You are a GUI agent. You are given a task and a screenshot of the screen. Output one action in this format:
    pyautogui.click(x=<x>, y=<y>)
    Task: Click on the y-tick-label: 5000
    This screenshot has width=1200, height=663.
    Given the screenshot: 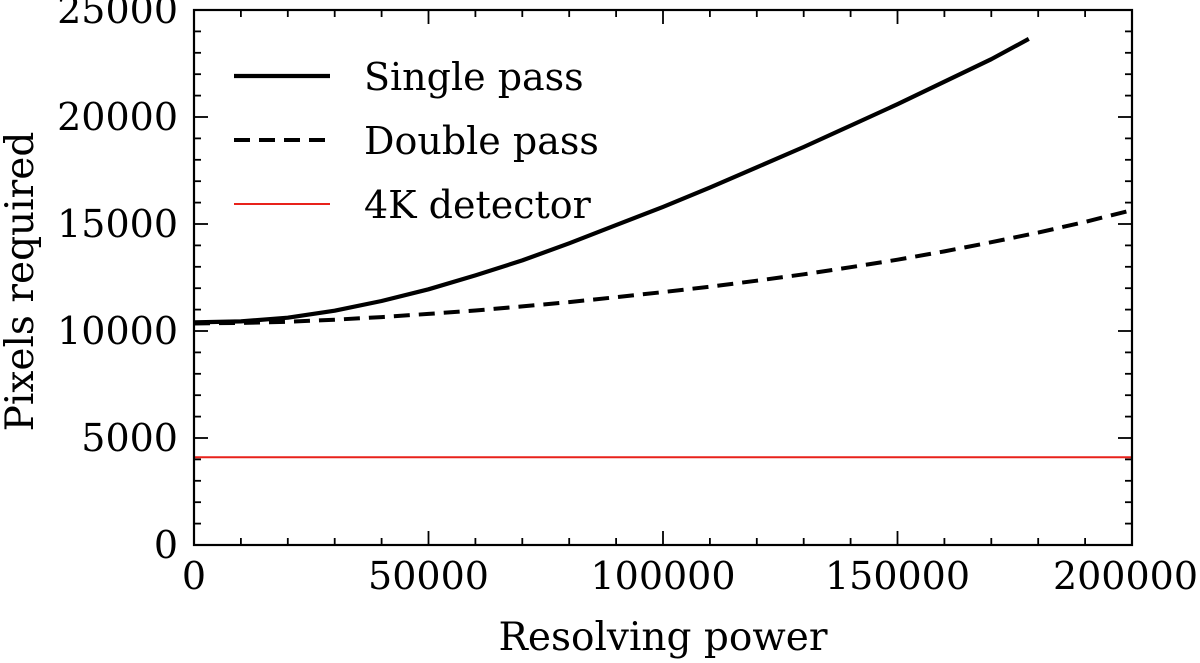 What is the action you would take?
    pyautogui.click(x=129, y=438)
    